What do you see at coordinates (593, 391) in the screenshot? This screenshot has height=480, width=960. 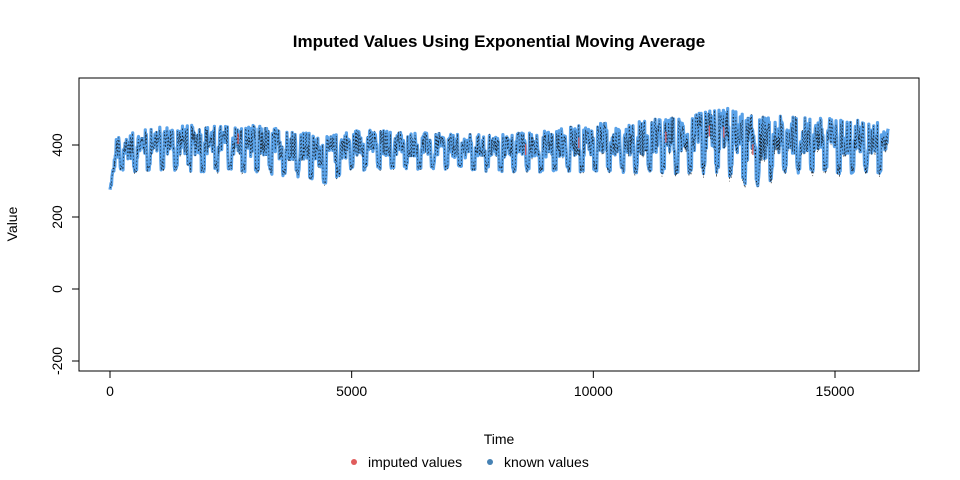 I see `x-tick-label: 10000` at bounding box center [593, 391].